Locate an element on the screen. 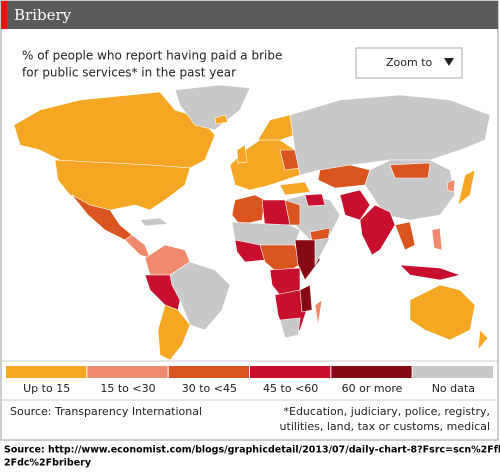 The width and height of the screenshot is (500, 472). footnote: utilities, land, tax or customs, medical is located at coordinates (385, 426).